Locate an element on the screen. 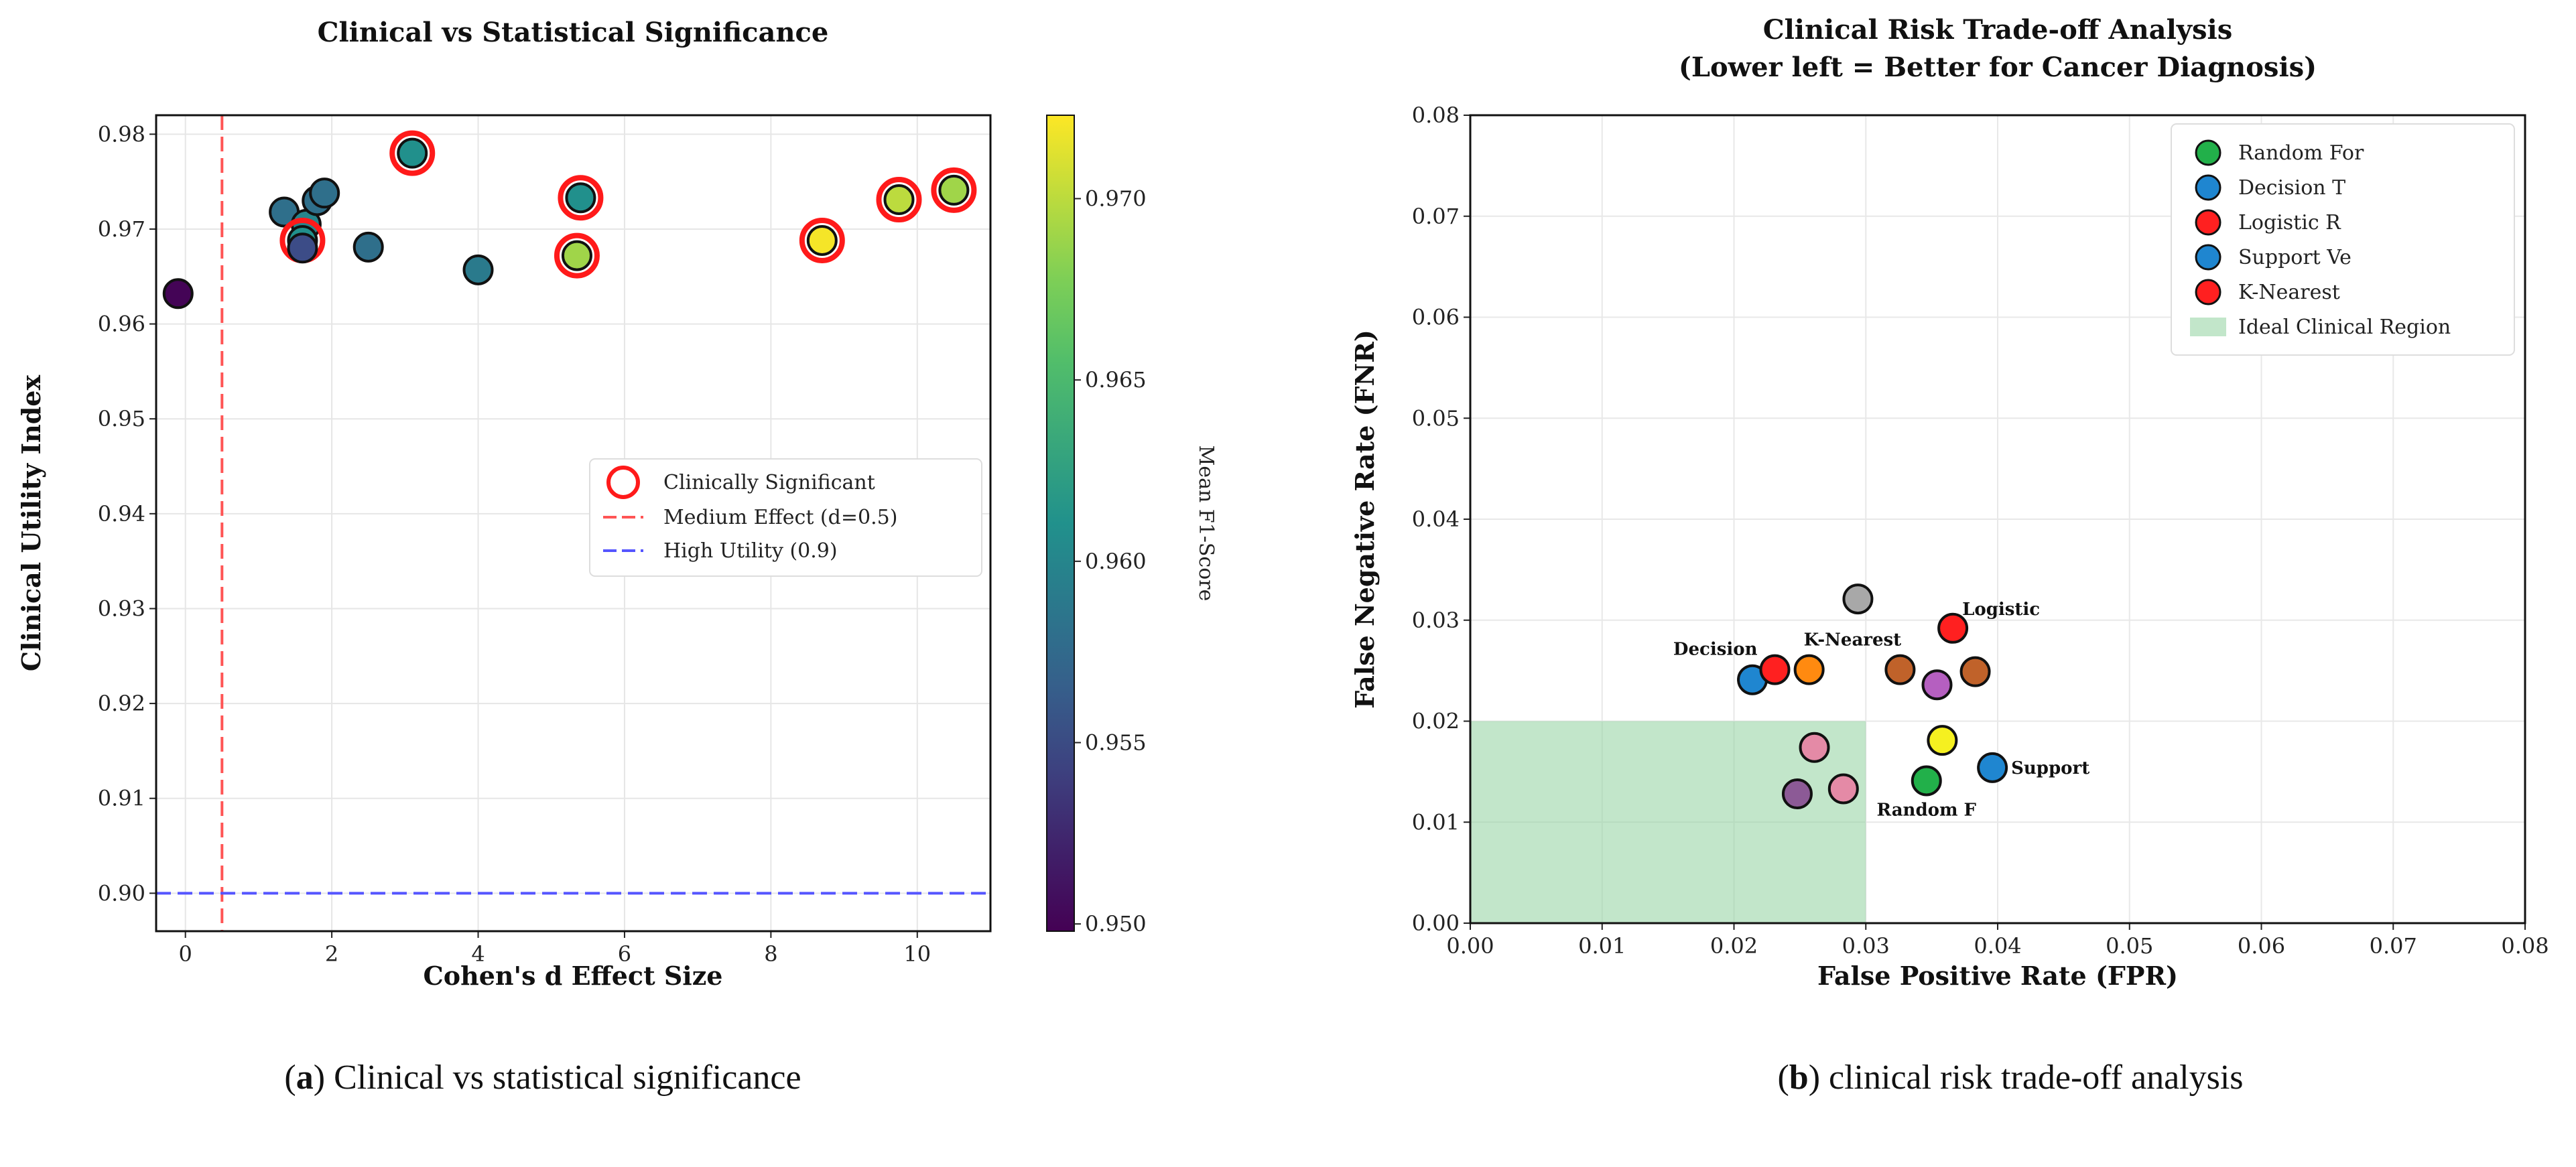 The width and height of the screenshot is (2576, 1167). caption-a-letter: a is located at coordinates (305, 1077).